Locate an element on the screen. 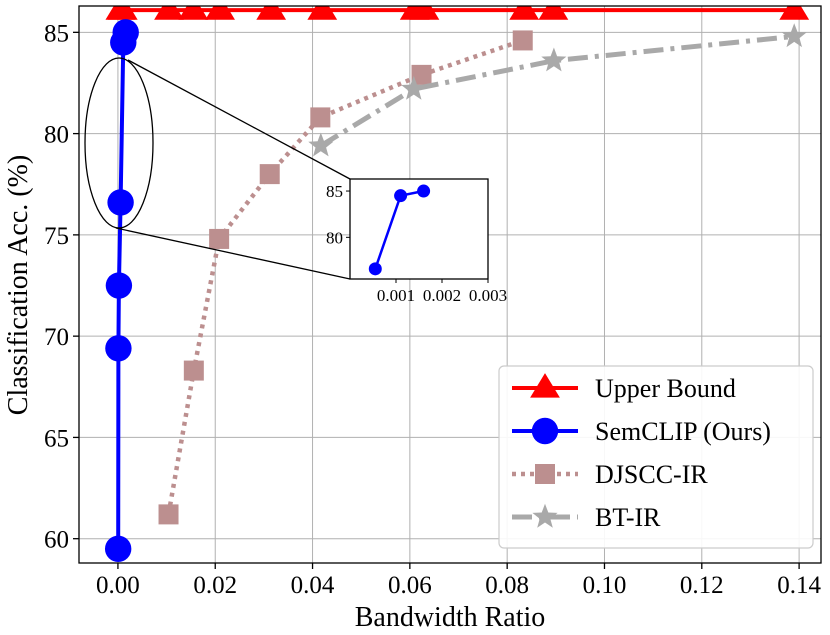  legend-entry: Upper Bound is located at coordinates (624, 388).